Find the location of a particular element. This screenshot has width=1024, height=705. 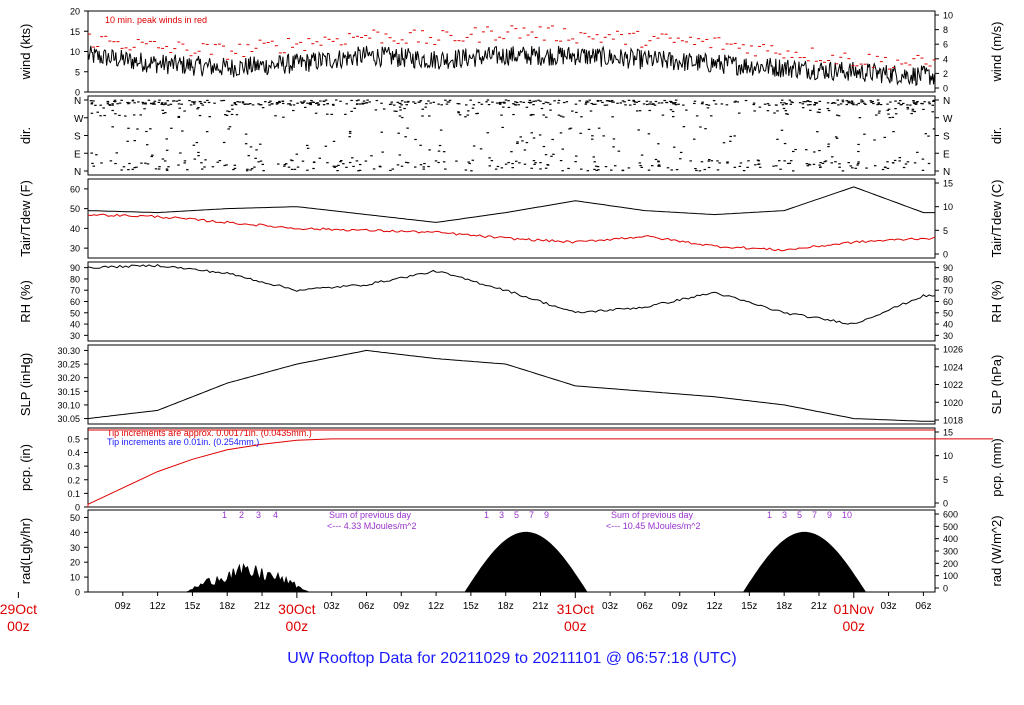

y-tick-label: 20 is located at coordinates (75, 12).